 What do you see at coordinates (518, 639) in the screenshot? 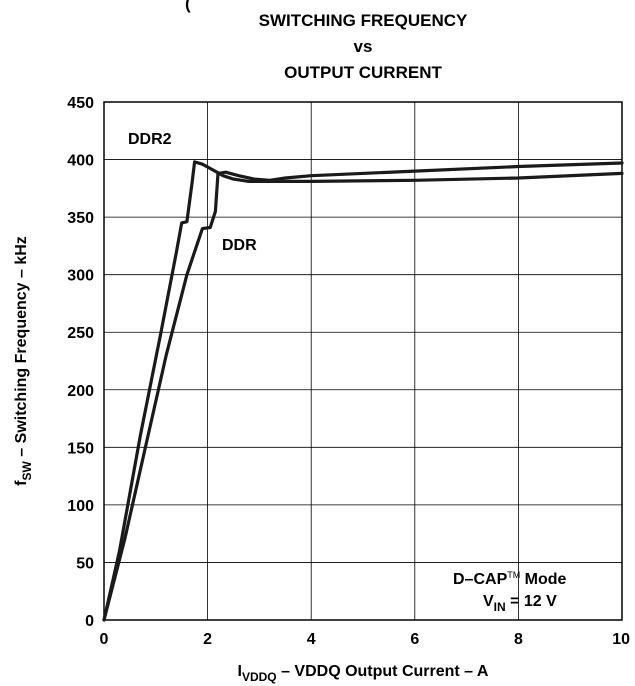
I see `x-tick-label: 8` at bounding box center [518, 639].